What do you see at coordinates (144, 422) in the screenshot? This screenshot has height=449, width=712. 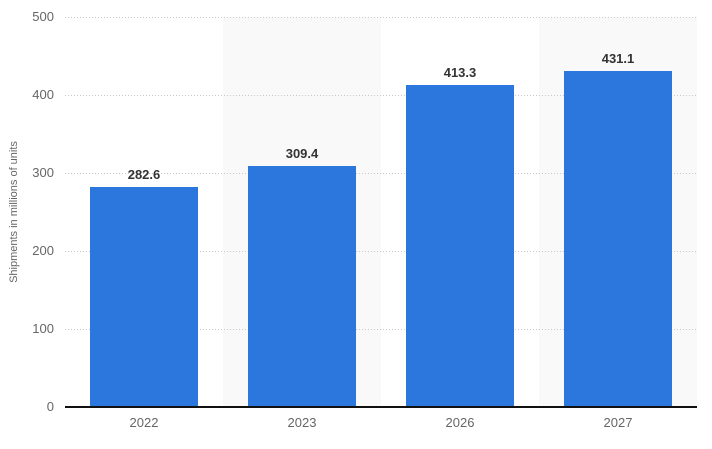 I see `x-axis-label: 2022` at bounding box center [144, 422].